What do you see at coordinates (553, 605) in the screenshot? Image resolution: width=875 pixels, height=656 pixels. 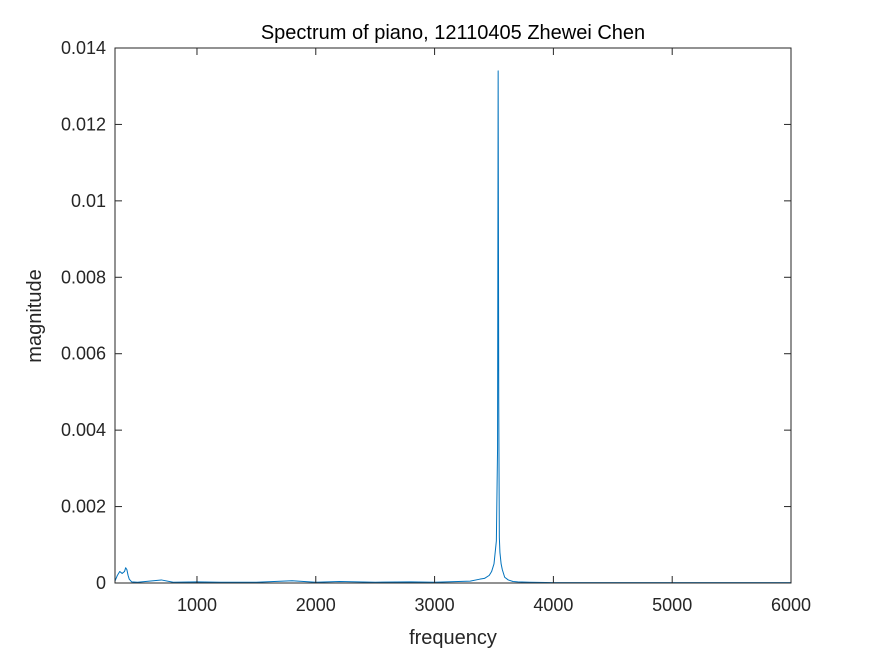 I see `x-tick-label-4000: 4000` at bounding box center [553, 605].